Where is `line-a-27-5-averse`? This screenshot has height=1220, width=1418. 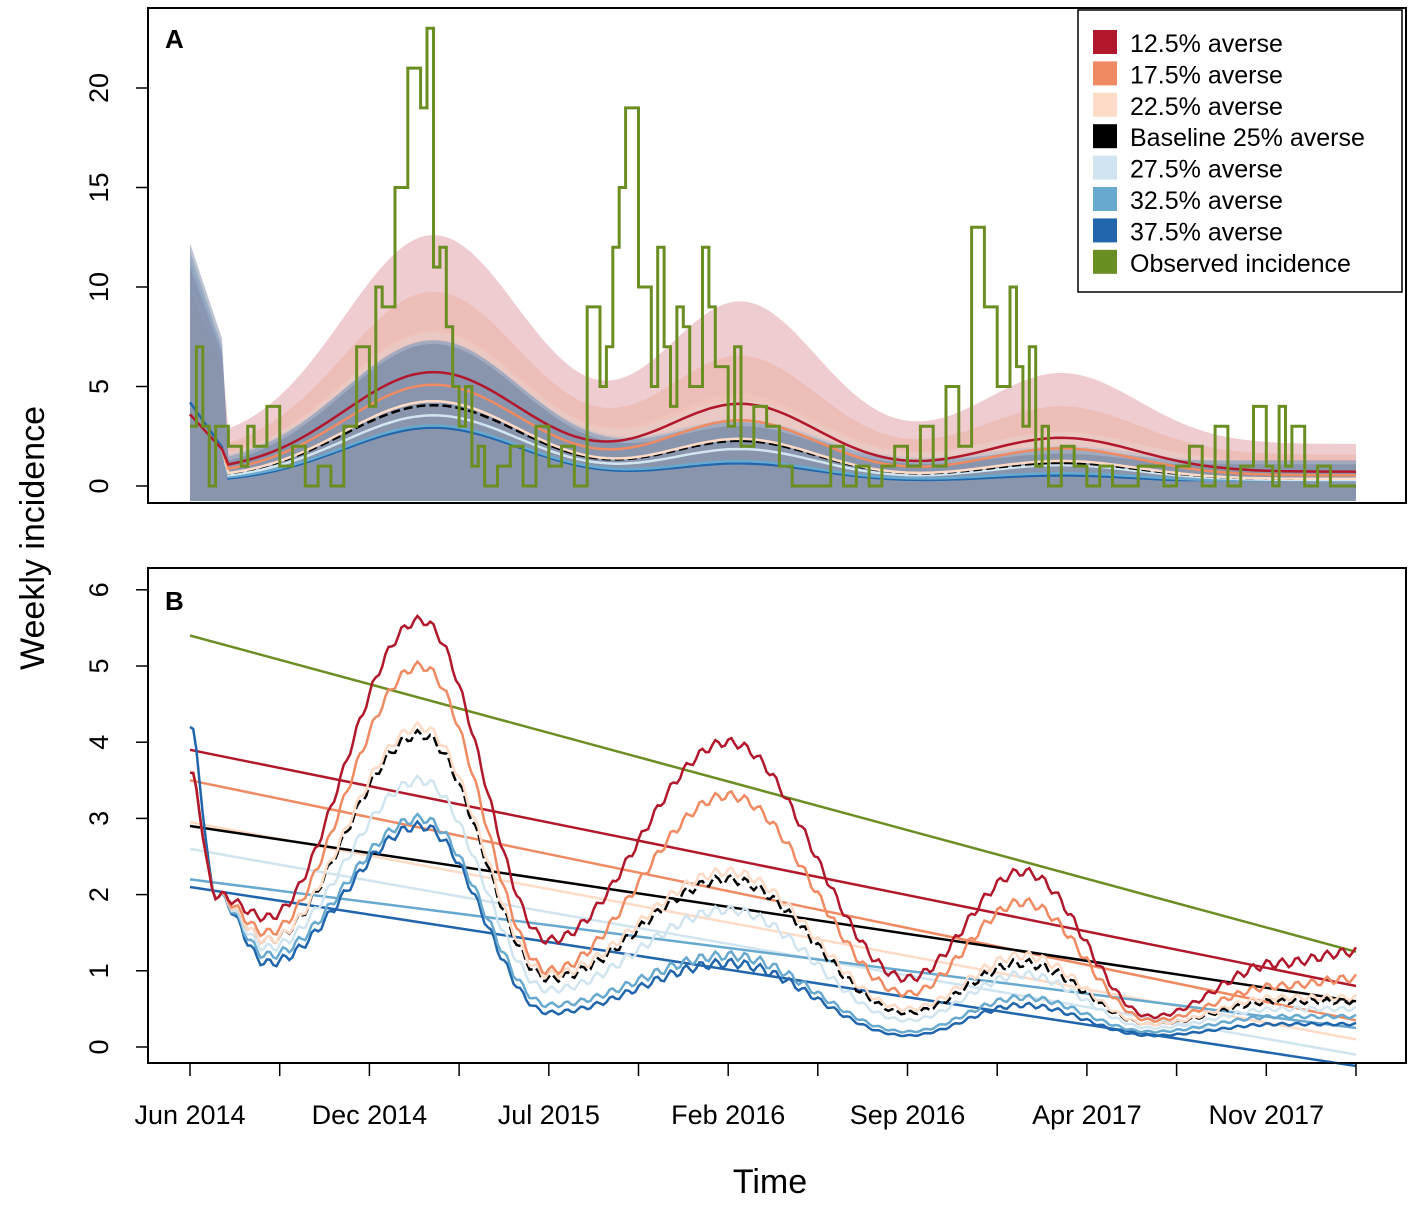
line-a-27-5-averse is located at coordinates (772, 447).